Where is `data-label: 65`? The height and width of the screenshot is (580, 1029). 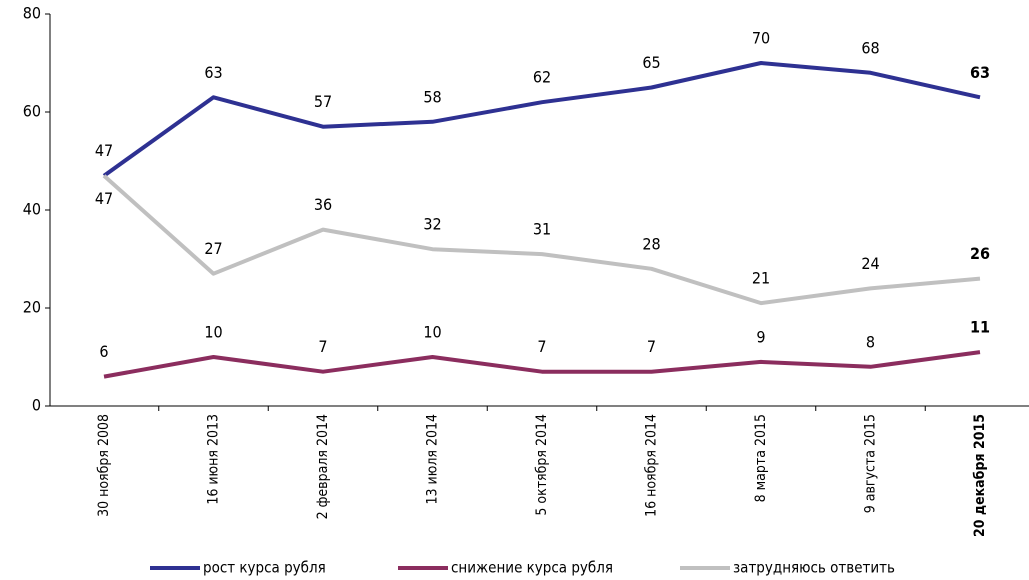
data-label: 65 is located at coordinates (651, 62).